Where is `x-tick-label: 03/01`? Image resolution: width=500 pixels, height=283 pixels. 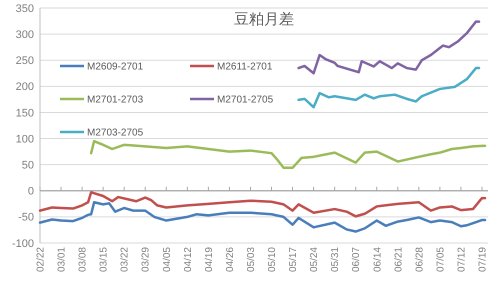 x-tick-label: 03/01 is located at coordinates (62, 259).